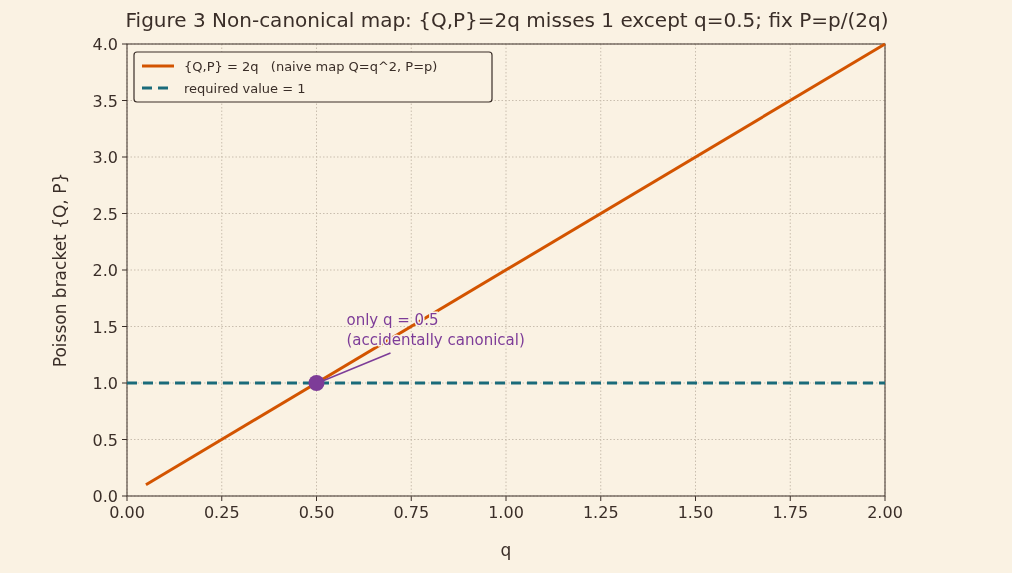 The width and height of the screenshot is (1012, 573). What do you see at coordinates (60, 270) in the screenshot?
I see `y-axis-title: Poisson bracket {Q, P}` at bounding box center [60, 270].